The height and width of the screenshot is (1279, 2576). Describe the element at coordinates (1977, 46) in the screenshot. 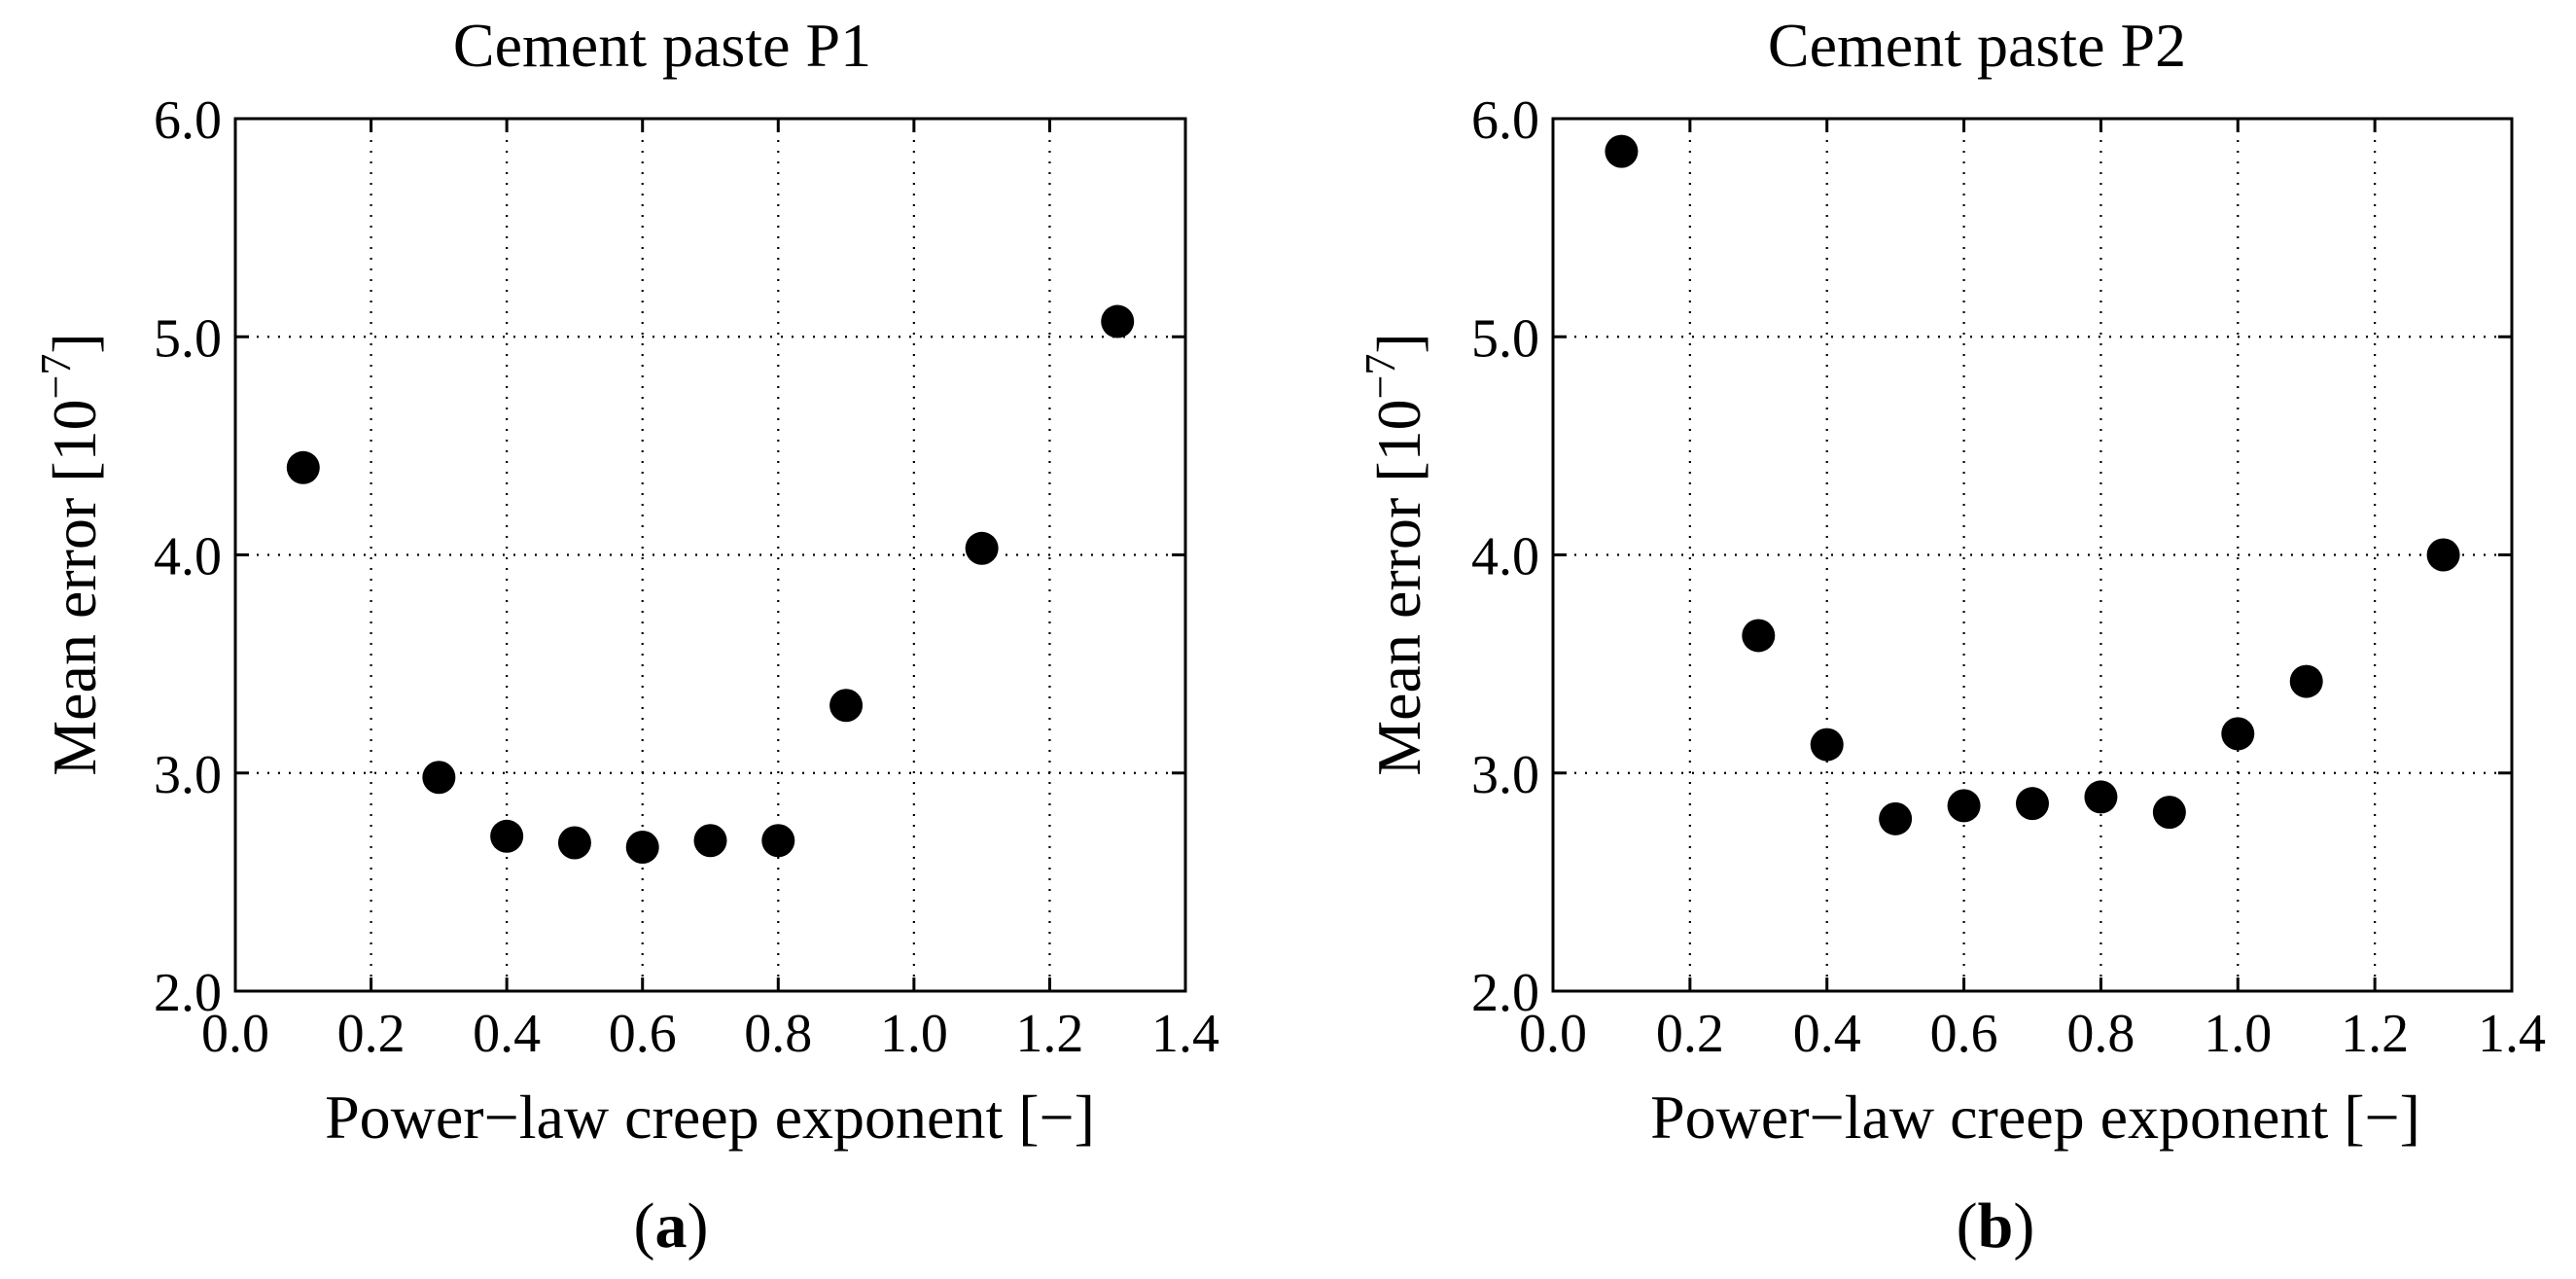

I see `chart-title: Cement paste P2` at that location.